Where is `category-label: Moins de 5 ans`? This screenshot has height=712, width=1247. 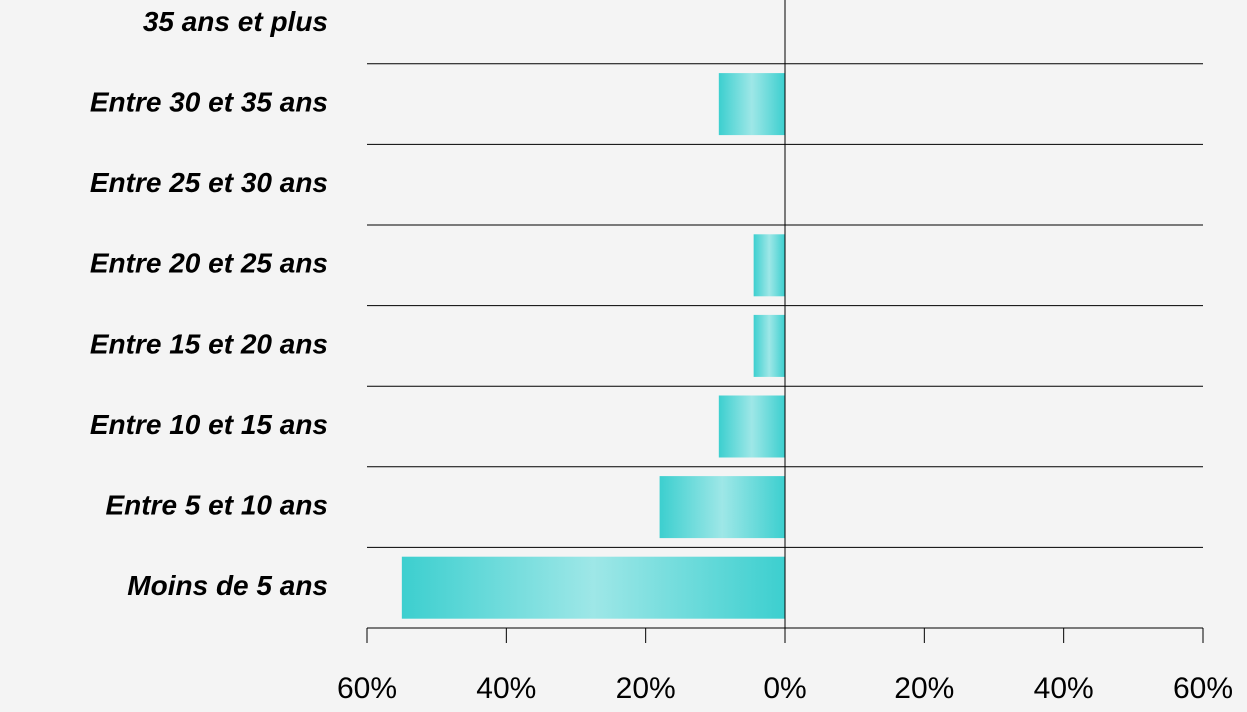
category-label: Moins de 5 ans is located at coordinates (227, 585).